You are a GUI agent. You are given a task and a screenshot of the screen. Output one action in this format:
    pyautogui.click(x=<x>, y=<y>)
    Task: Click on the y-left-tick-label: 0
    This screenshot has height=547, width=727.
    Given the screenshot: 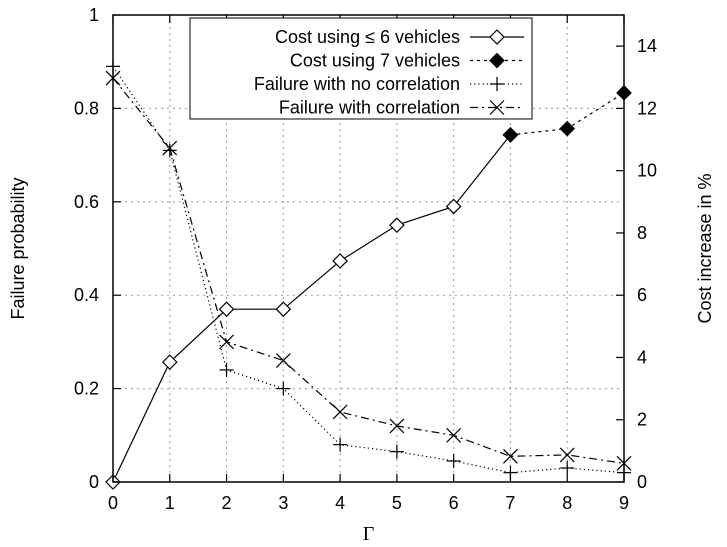 What is the action you would take?
    pyautogui.click(x=94, y=482)
    